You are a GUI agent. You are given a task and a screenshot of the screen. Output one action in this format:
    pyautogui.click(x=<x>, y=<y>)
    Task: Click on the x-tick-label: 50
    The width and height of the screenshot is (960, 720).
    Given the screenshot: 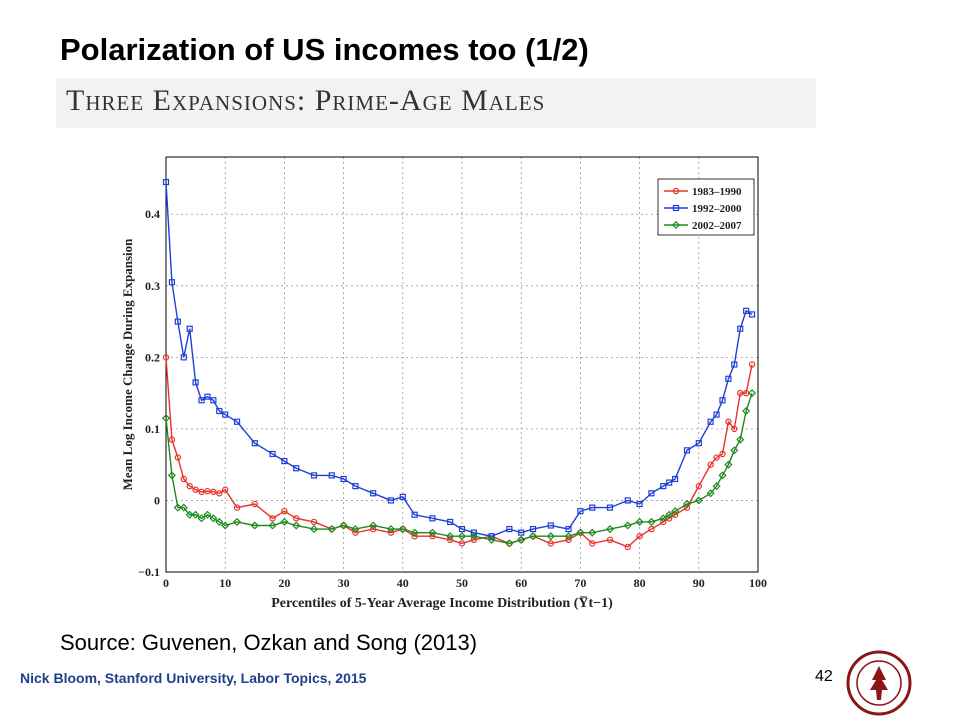 What is the action you would take?
    pyautogui.click(x=462, y=583)
    